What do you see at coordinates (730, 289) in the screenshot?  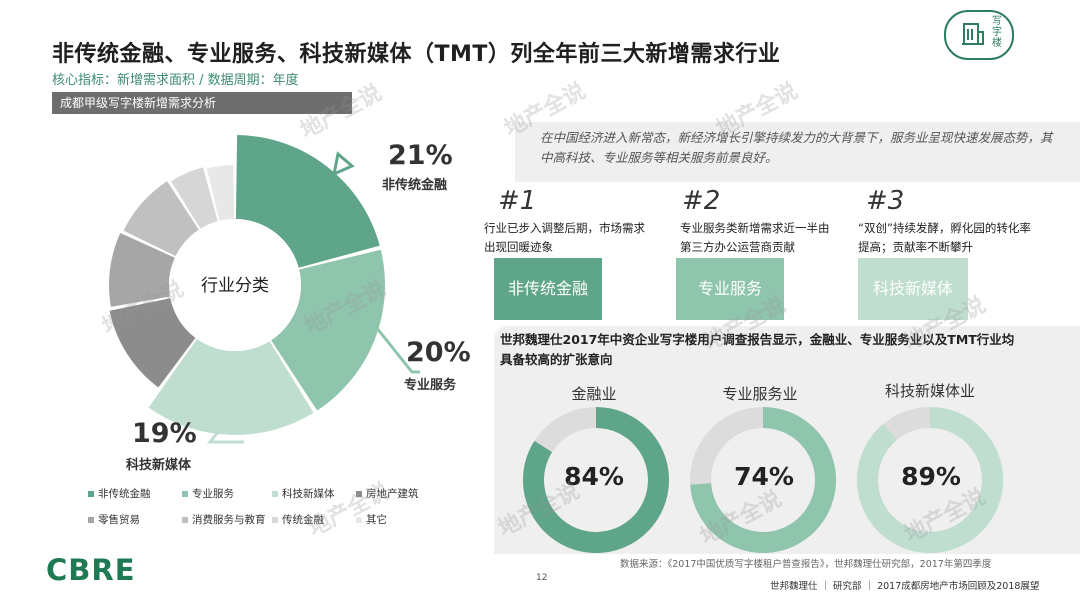 I see `rank-box-2: 专业服务` at bounding box center [730, 289].